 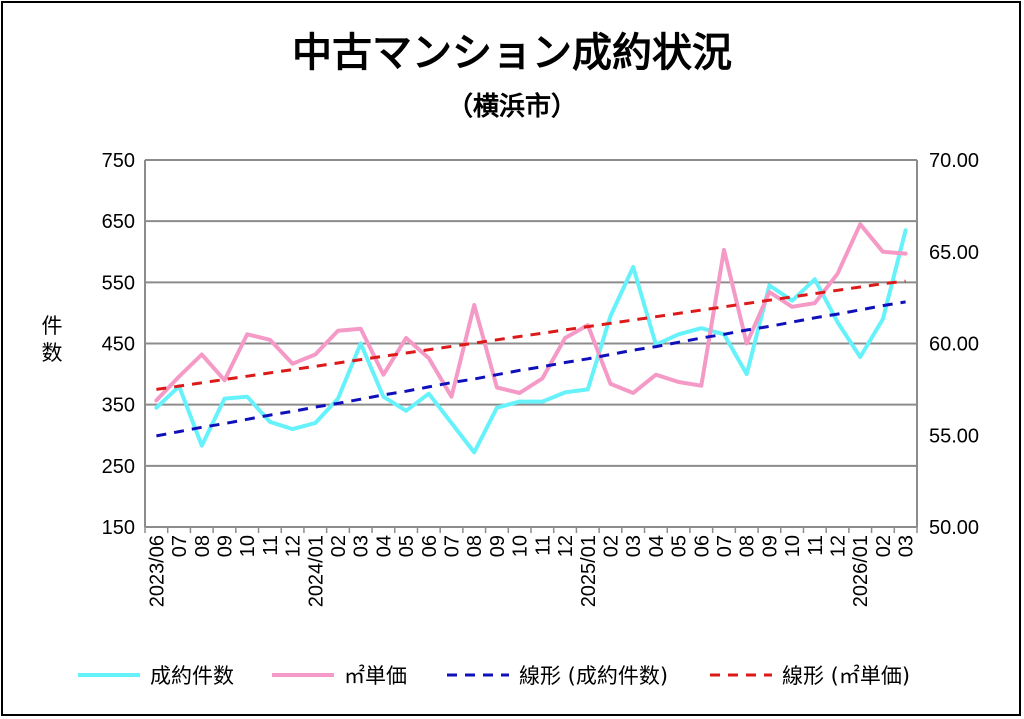 What do you see at coordinates (52, 326) in the screenshot?
I see `y-axis-label-char: 件` at bounding box center [52, 326].